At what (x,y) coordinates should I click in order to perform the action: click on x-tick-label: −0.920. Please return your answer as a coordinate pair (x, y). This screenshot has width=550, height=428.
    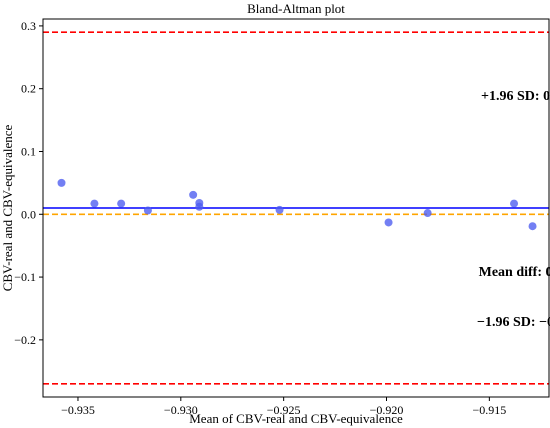
    Looking at the image, I should click on (387, 410).